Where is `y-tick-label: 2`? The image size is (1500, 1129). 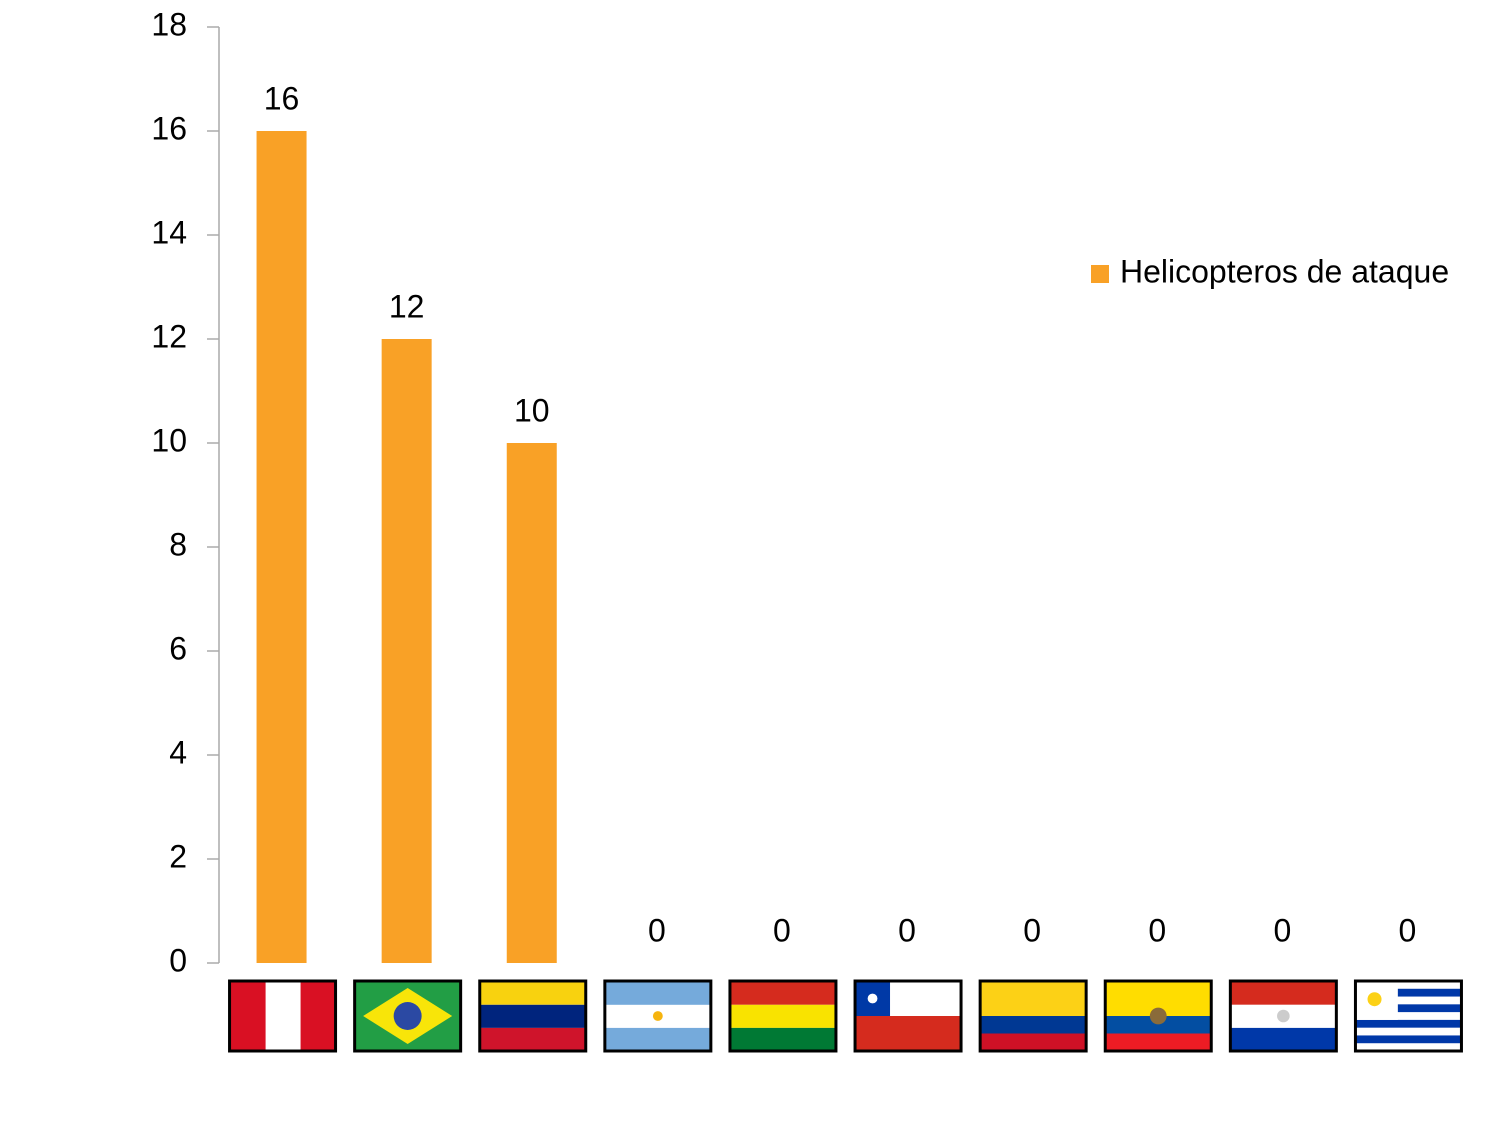
y-tick-label: 2 is located at coordinates (178, 856).